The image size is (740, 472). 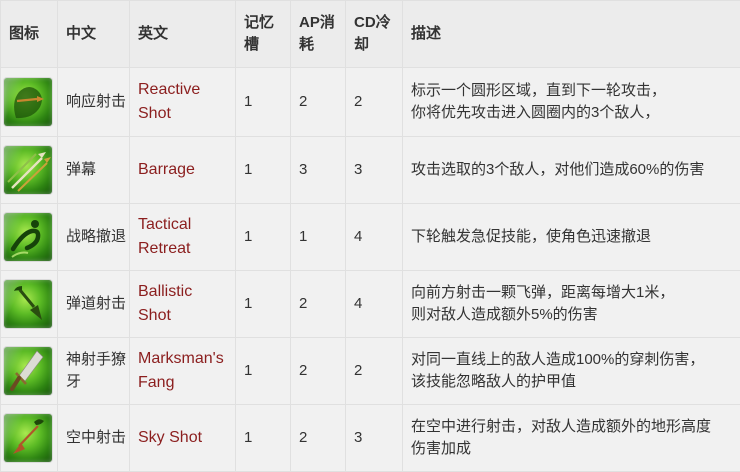 I want to click on header-row: 图标 中文 英文 记忆槽 AP消耗 CD冷却 描述, so click(x=370, y=34).